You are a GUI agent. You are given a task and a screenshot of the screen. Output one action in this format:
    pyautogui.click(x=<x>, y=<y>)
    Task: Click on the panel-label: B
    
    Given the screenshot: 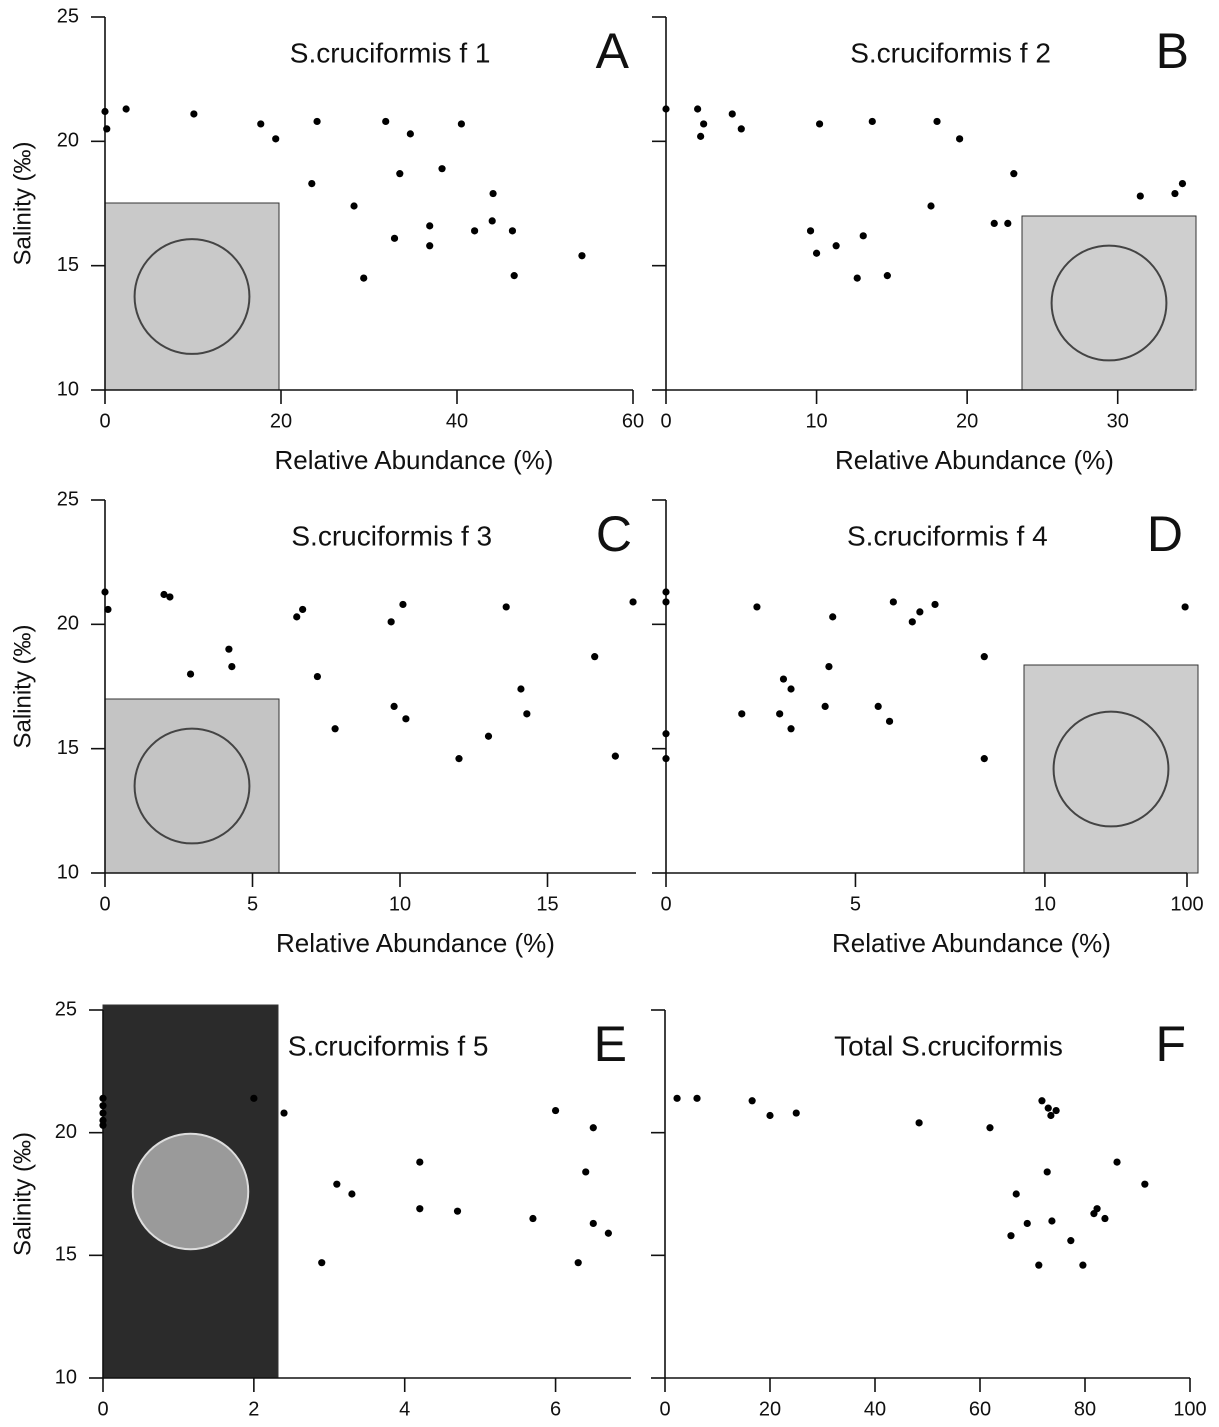 What is the action you would take?
    pyautogui.click(x=1172, y=51)
    